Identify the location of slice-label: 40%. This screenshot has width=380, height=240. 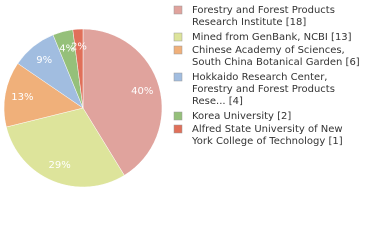
(142, 91).